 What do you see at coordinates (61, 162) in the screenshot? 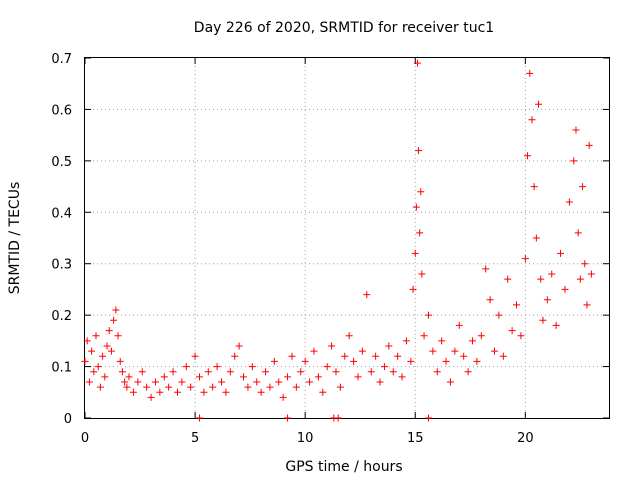
I see `y-tick-label: 0.5` at bounding box center [61, 162].